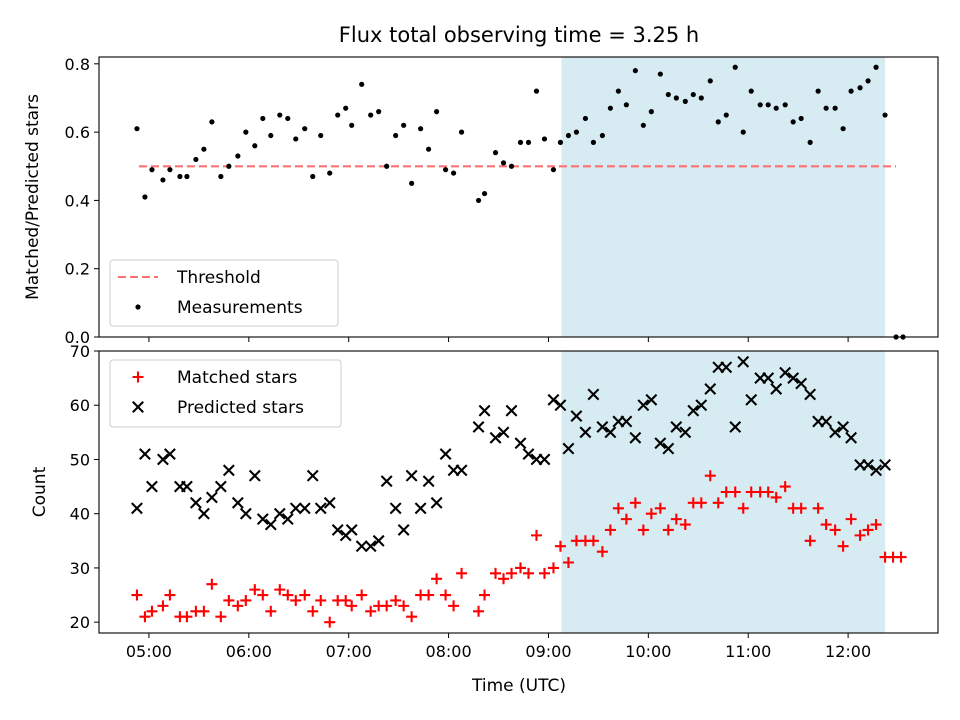  Describe the element at coordinates (349, 651) in the screenshot. I see `x-tick-label: 07:00` at that location.